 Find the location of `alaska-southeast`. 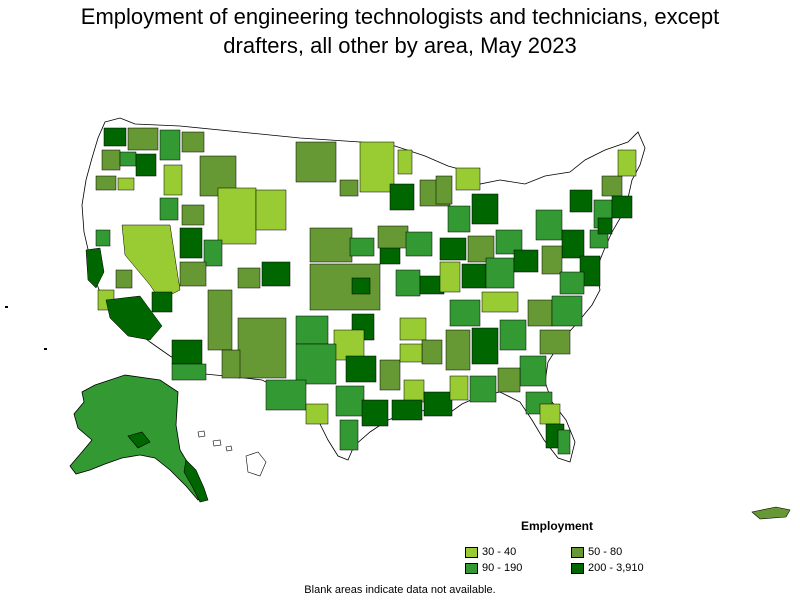

alaska-southeast is located at coordinates (196, 481).